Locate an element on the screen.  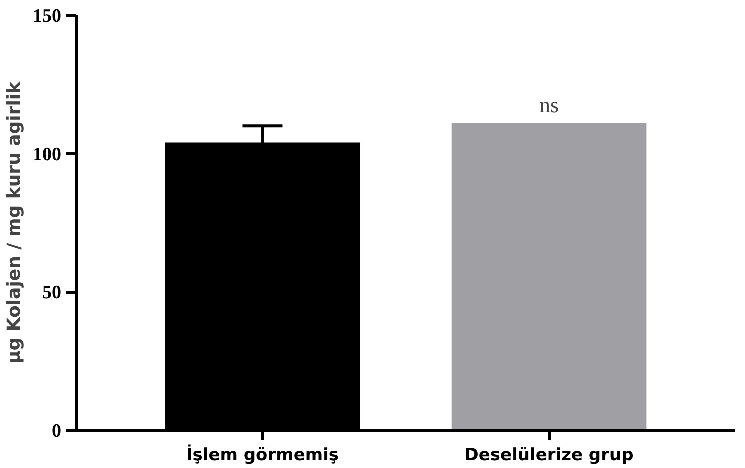
y-tick-label: 50 is located at coordinates (52, 293).